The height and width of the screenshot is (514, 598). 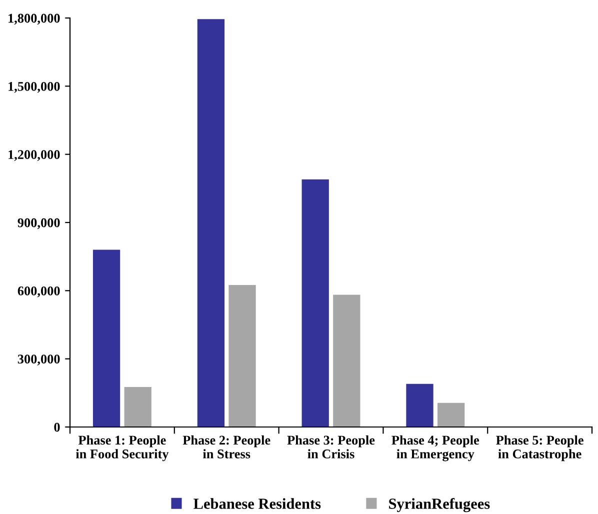 What do you see at coordinates (439, 505) in the screenshot?
I see `legend-label: SyrianRefugees` at bounding box center [439, 505].